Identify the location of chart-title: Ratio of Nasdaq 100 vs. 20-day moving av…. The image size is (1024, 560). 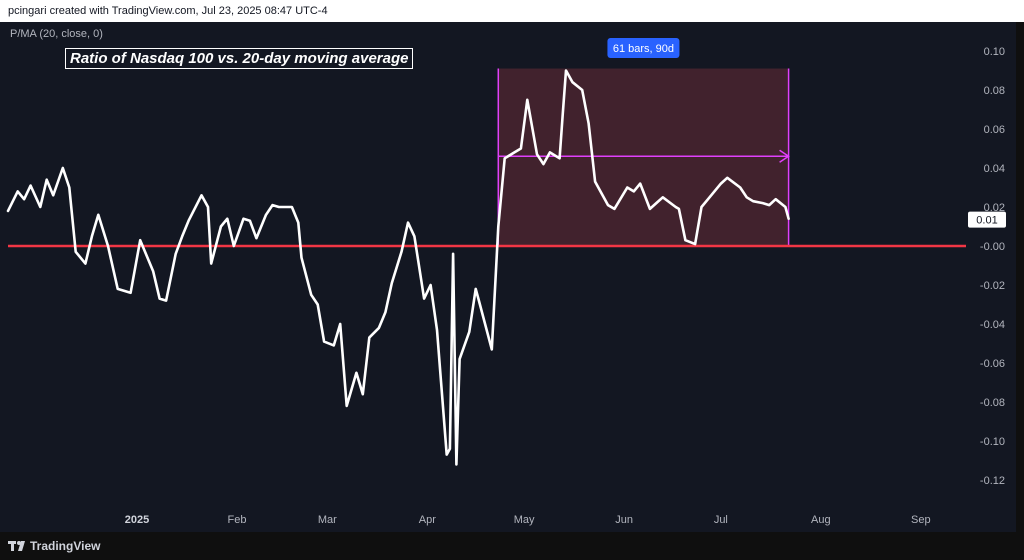
(239, 58).